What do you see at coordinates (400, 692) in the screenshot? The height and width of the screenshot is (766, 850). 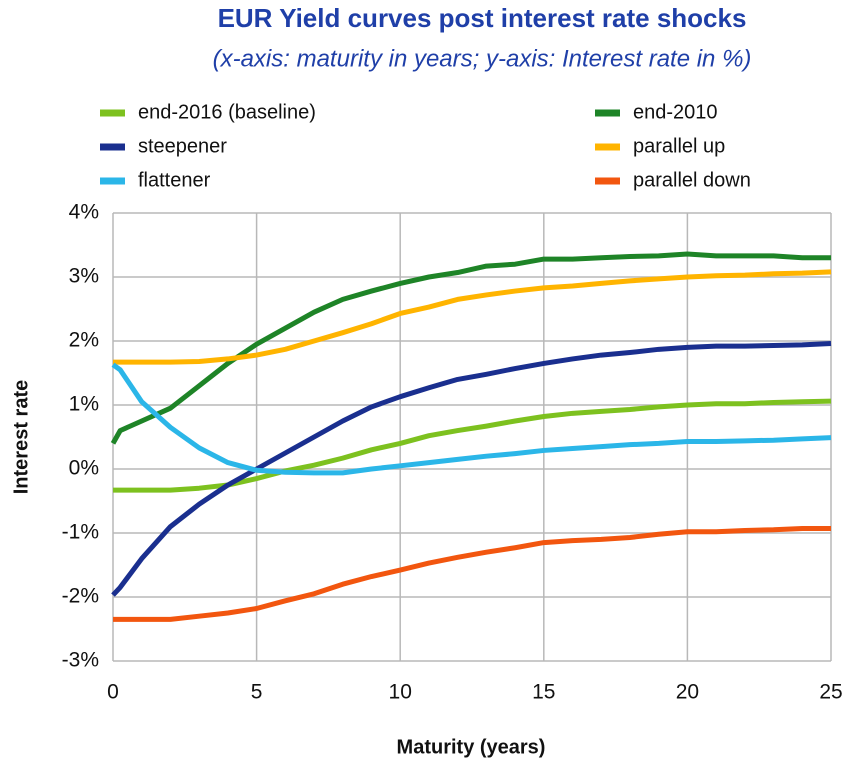 I see `x-tick-label: 10` at bounding box center [400, 692].